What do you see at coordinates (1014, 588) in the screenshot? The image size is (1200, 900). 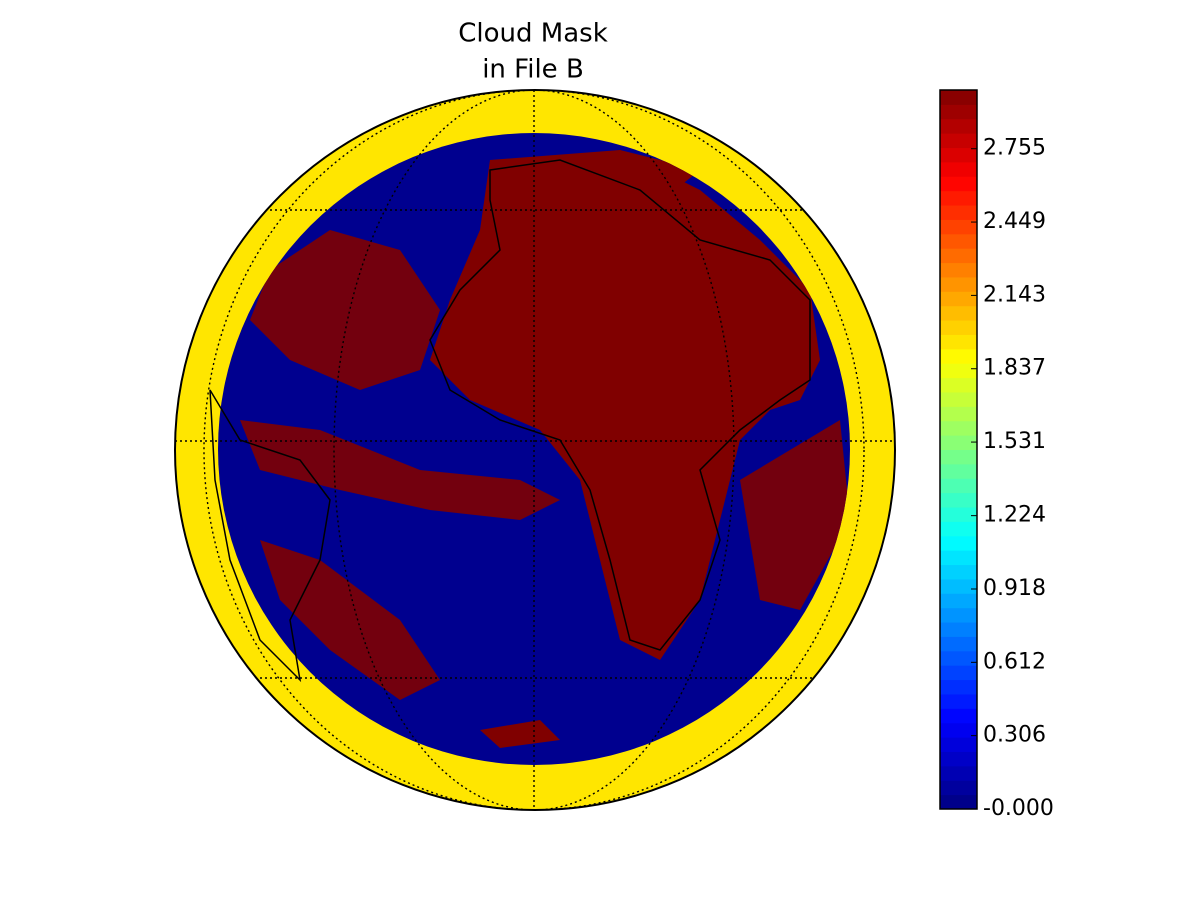 I see `colorbar-tick-label: 0.918` at bounding box center [1014, 588].